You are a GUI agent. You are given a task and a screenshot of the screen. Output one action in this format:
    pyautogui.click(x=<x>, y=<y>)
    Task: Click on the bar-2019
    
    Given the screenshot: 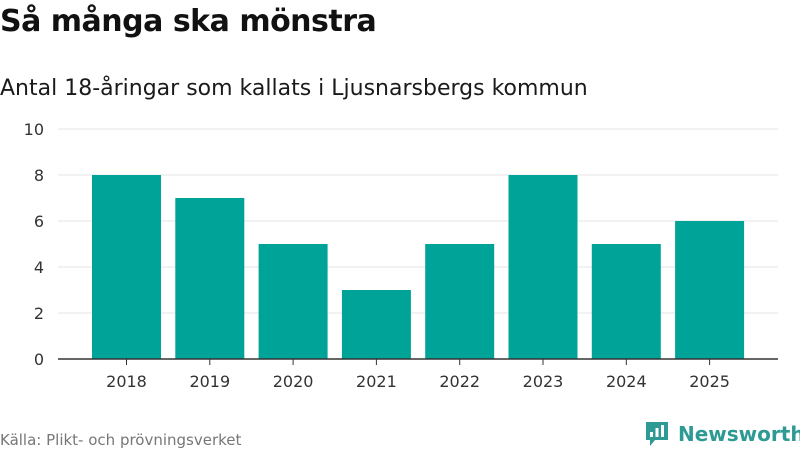 What is the action you would take?
    pyautogui.click(x=210, y=278)
    